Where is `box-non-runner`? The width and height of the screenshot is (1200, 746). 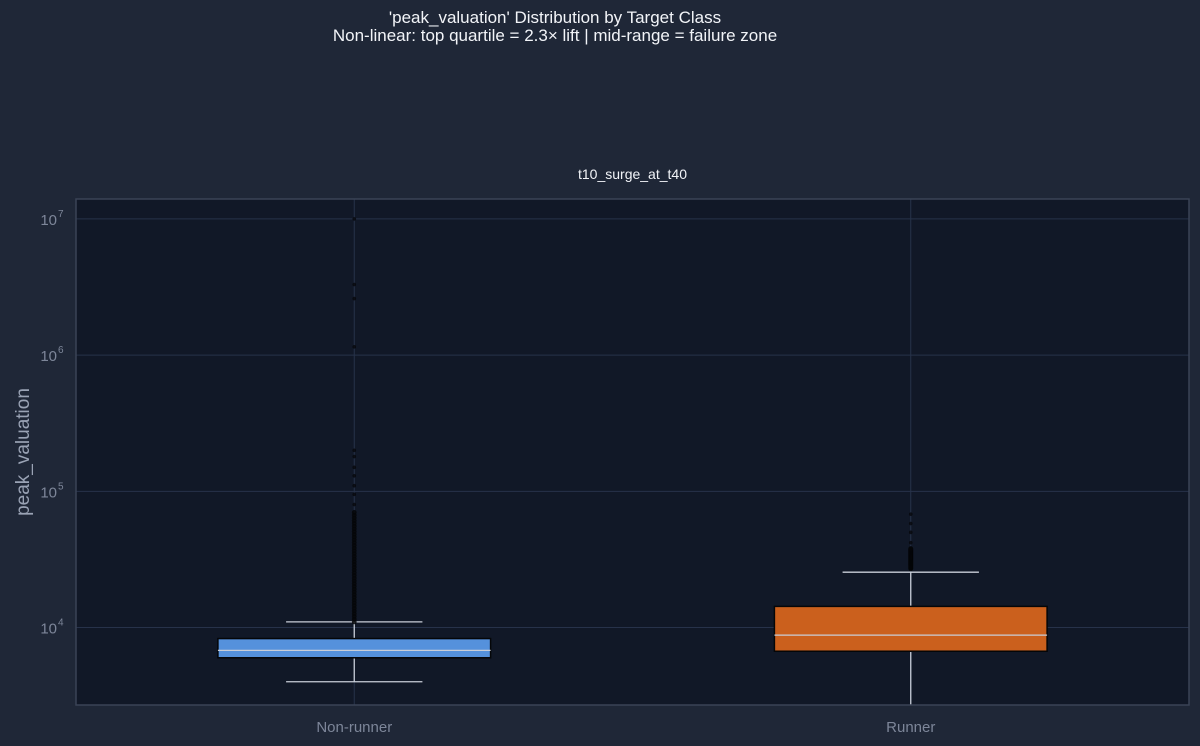
box-non-runner is located at coordinates (354, 450).